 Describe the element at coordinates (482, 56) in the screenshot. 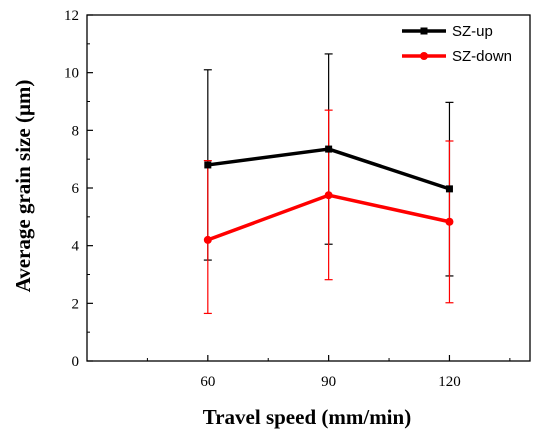

I see `legend-label: SZ-down` at that location.